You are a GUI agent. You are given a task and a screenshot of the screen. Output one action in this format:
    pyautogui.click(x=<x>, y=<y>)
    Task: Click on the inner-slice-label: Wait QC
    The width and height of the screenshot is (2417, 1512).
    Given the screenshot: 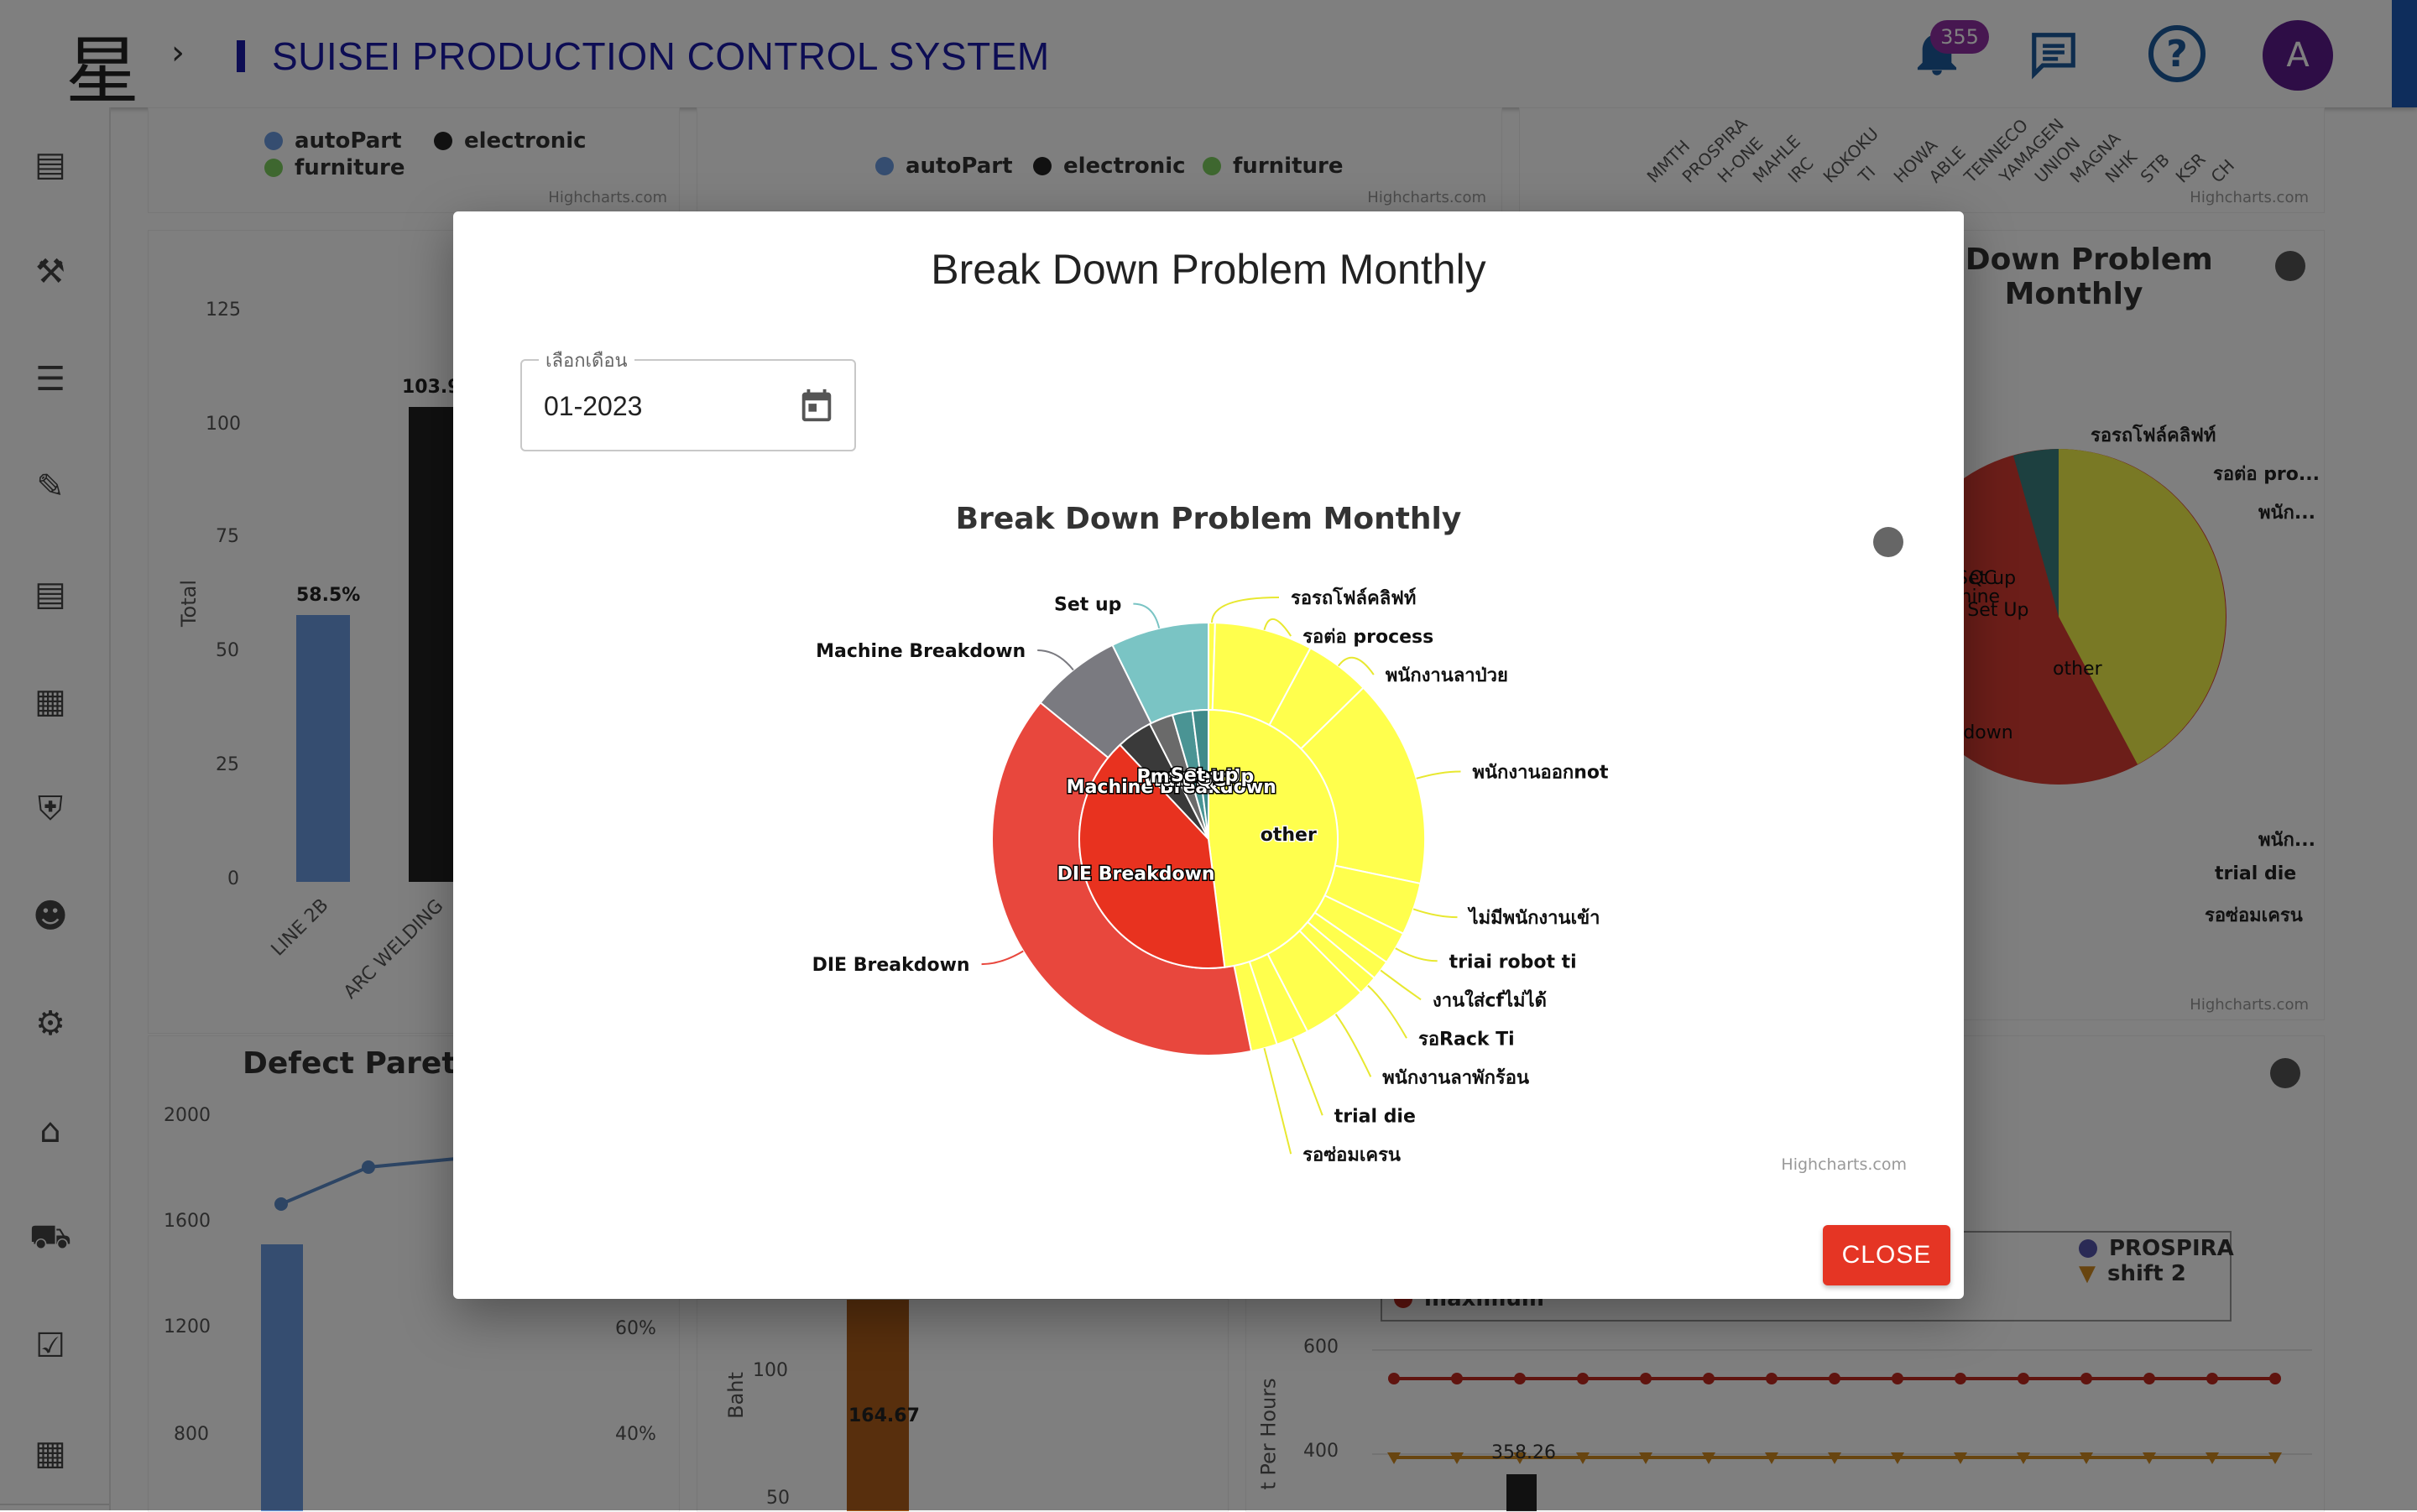 What is the action you would take?
    pyautogui.click(x=1184, y=779)
    